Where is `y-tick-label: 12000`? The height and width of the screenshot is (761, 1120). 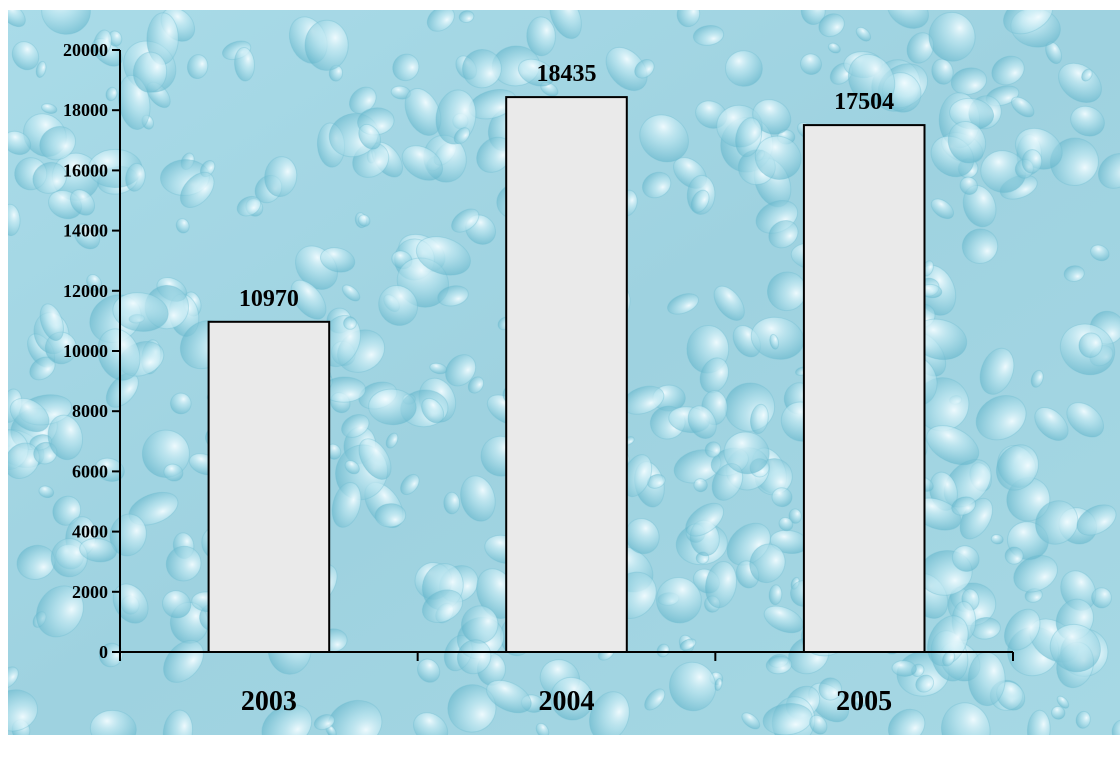 y-tick-label: 12000 is located at coordinates (85, 291).